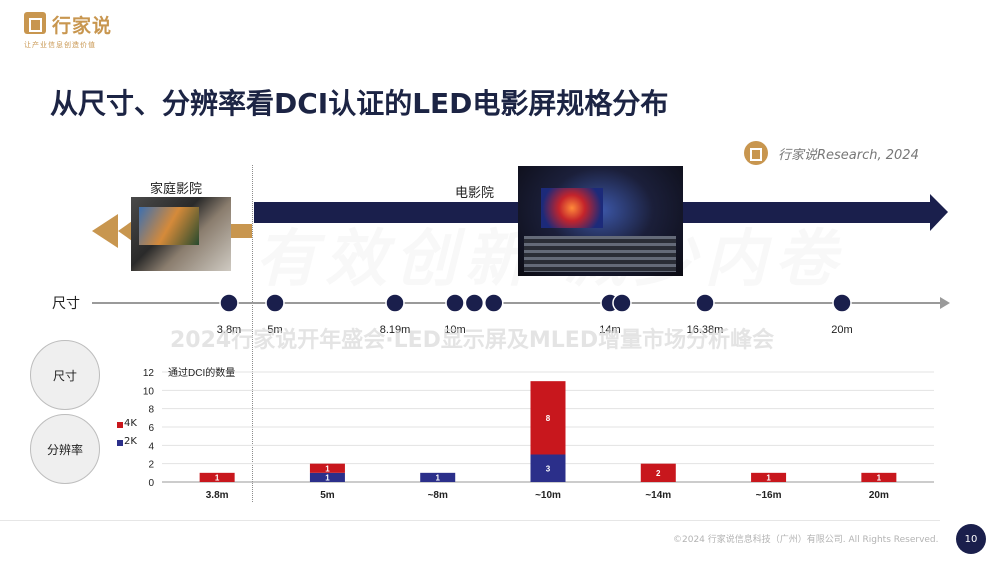 Image resolution: width=1005 pixels, height=565 pixels. What do you see at coordinates (879, 495) in the screenshot?
I see `x-tick-label-6: 20m` at bounding box center [879, 495].